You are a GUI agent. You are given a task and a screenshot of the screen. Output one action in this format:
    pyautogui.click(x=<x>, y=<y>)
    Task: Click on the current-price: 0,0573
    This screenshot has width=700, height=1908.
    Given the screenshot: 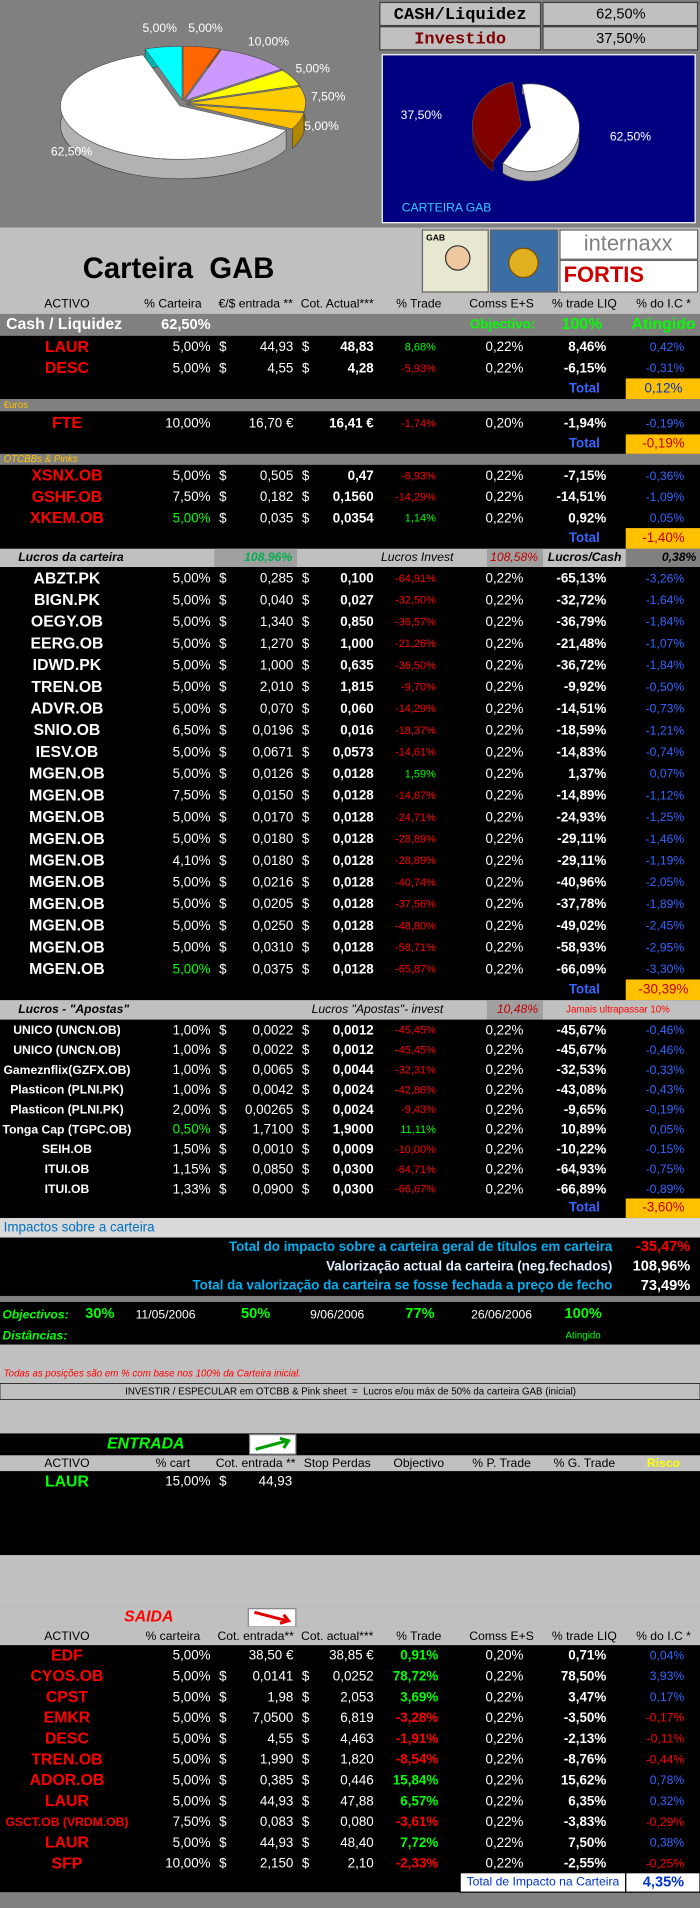 What is the action you would take?
    pyautogui.click(x=353, y=751)
    